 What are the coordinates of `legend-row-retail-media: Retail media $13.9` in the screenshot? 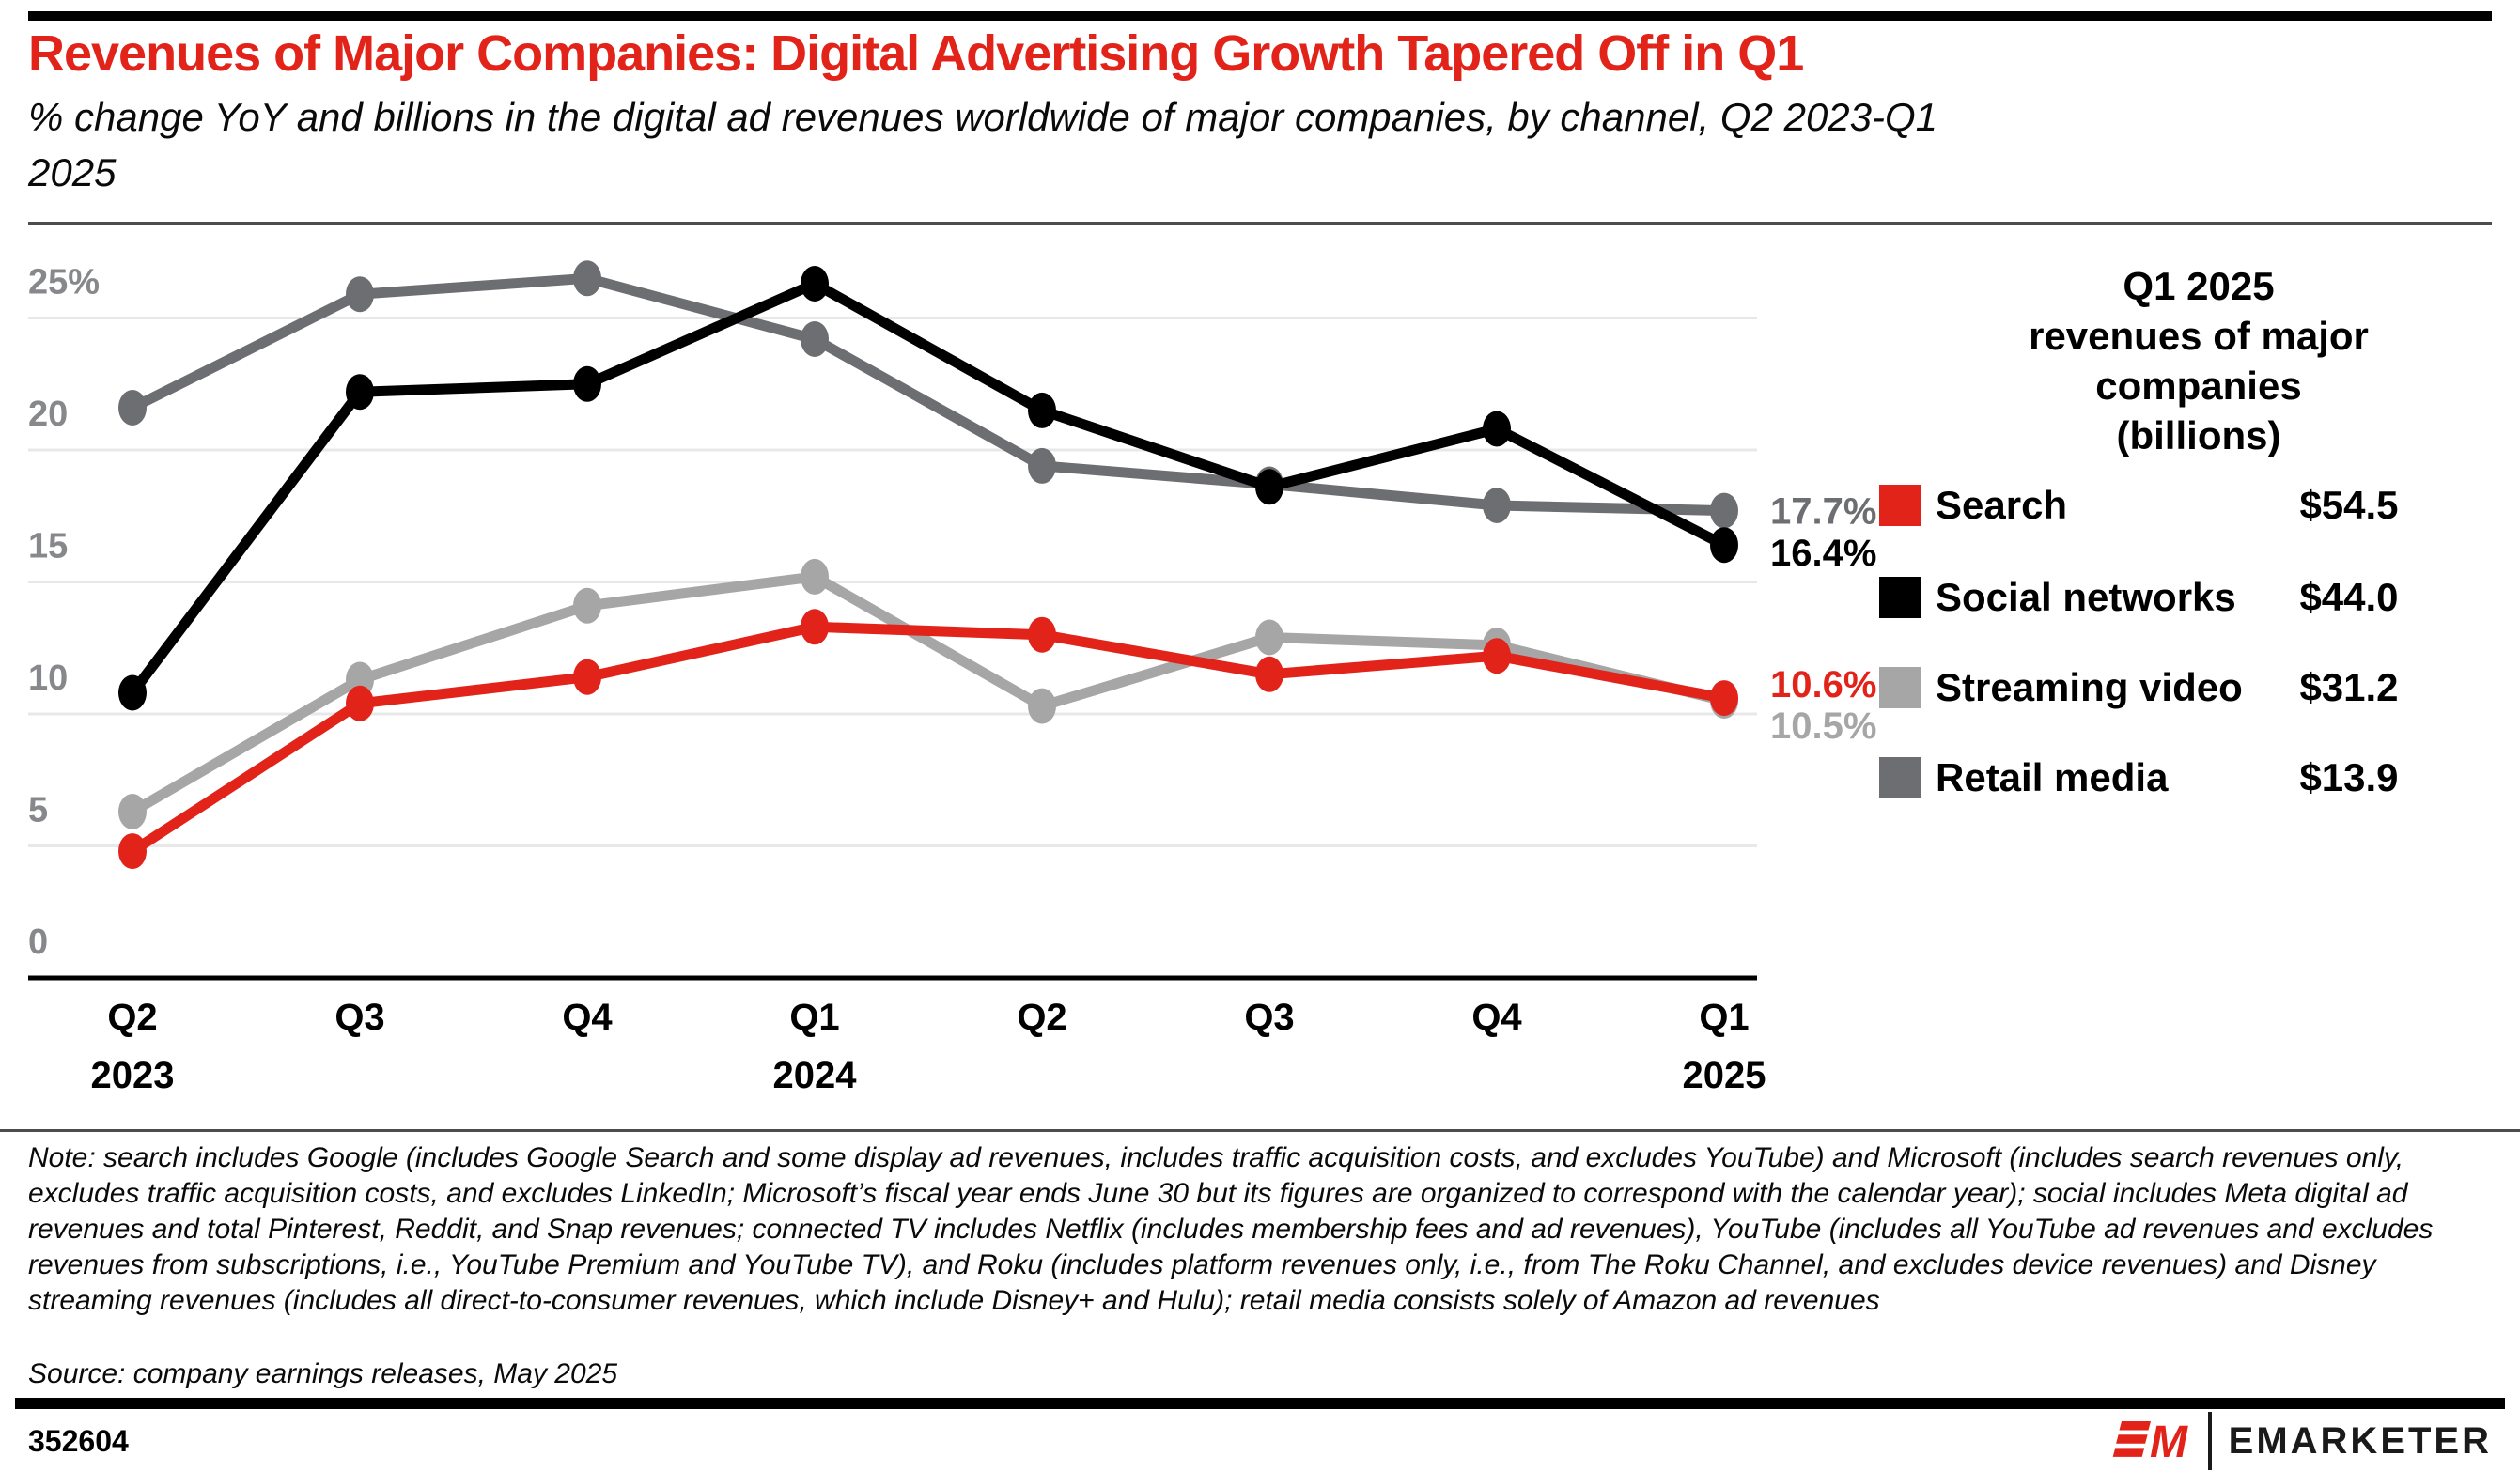 It's located at (2139, 778).